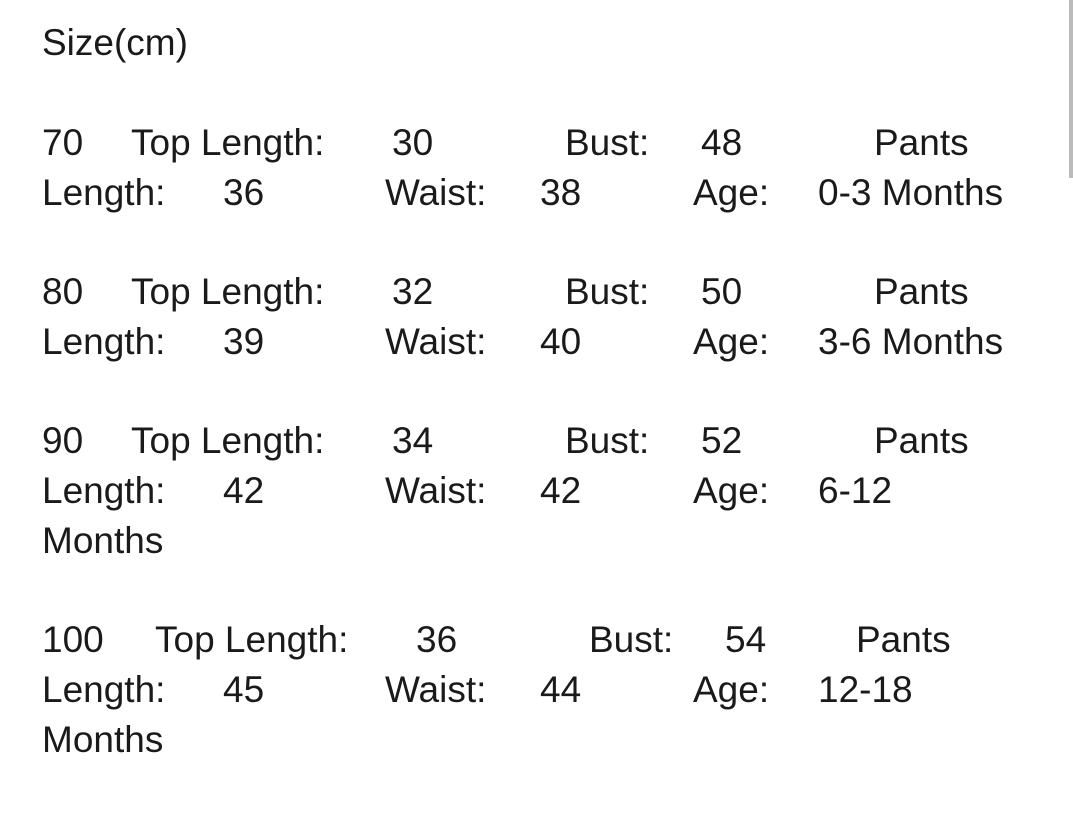 This screenshot has height=820, width=1073. Describe the element at coordinates (63, 440) in the screenshot. I see `size-value: 90` at that location.